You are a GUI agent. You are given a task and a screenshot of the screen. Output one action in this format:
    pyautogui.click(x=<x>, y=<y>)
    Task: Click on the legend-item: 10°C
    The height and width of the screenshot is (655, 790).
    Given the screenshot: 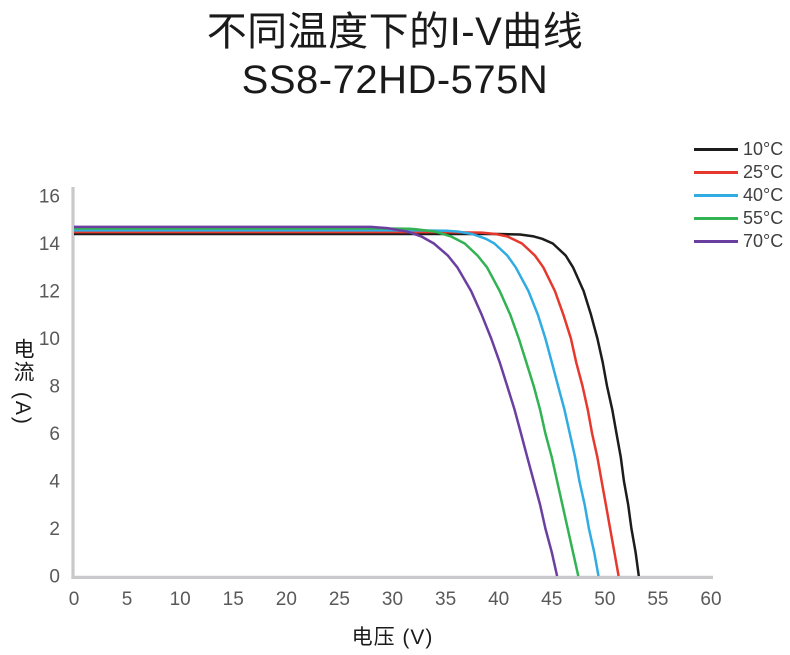 What is the action you would take?
    pyautogui.click(x=738, y=149)
    